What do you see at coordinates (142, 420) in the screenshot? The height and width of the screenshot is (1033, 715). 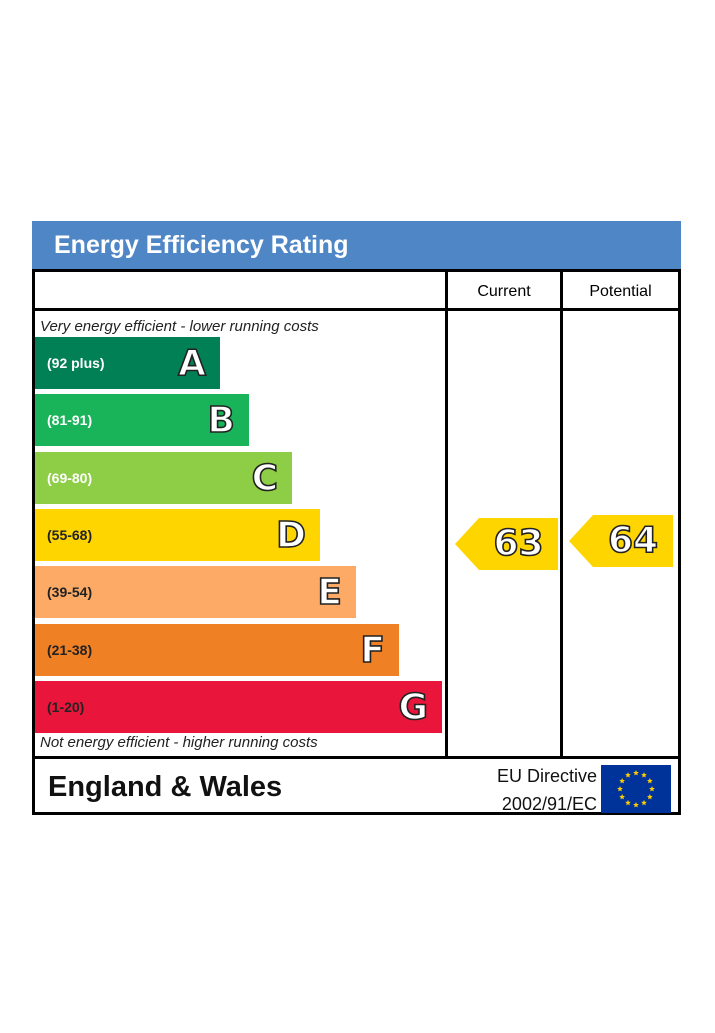 I see `band-b: (81-91) B` at bounding box center [142, 420].